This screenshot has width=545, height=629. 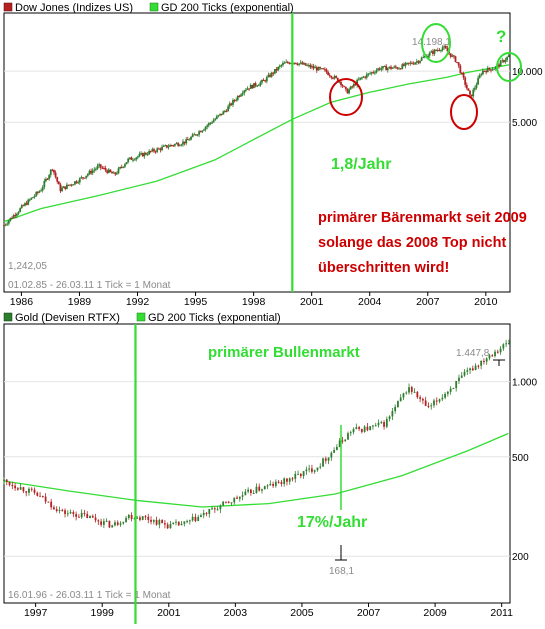 What do you see at coordinates (501, 36) in the screenshot?
I see `dow-question-mark: ?` at bounding box center [501, 36].